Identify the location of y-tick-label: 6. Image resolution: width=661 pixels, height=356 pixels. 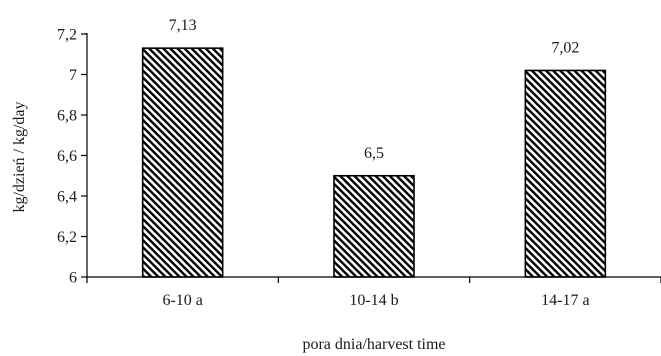
(73, 278).